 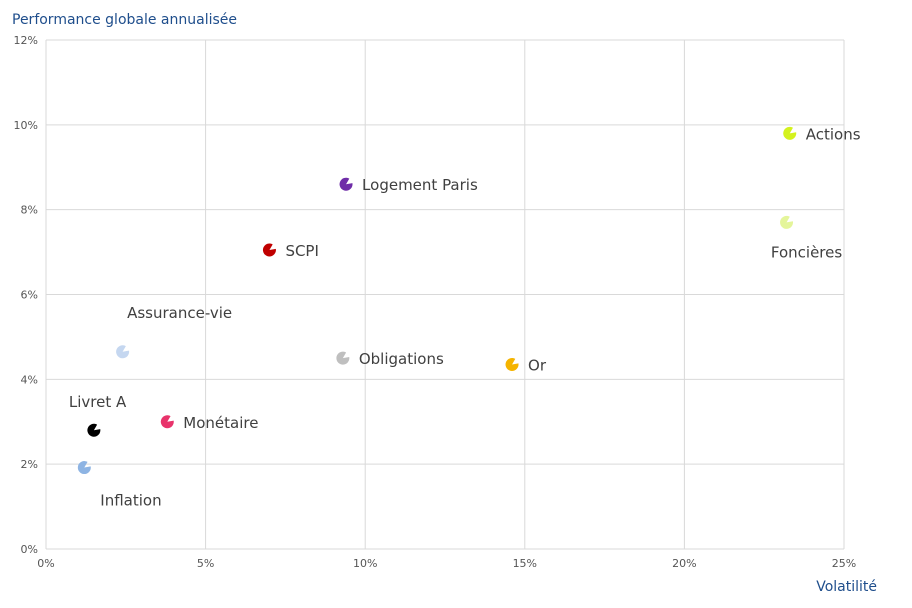 I want to click on point-label-livret-a: Livret A, so click(x=98, y=402).